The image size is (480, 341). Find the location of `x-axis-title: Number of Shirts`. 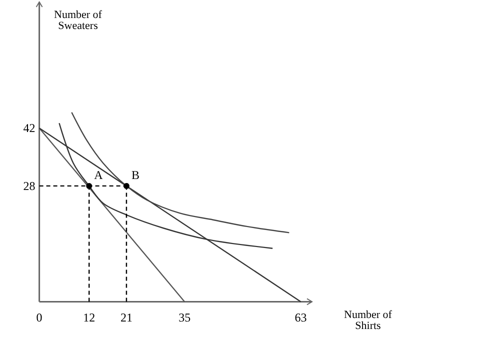

x-axis-title: Number of Shirts is located at coordinates (368, 320).